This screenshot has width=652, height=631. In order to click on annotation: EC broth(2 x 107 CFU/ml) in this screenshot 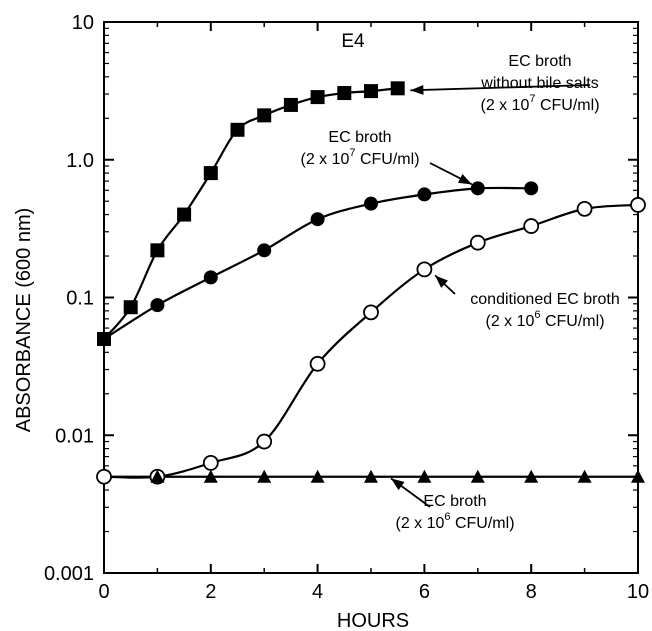, I will do `click(386, 157)`.